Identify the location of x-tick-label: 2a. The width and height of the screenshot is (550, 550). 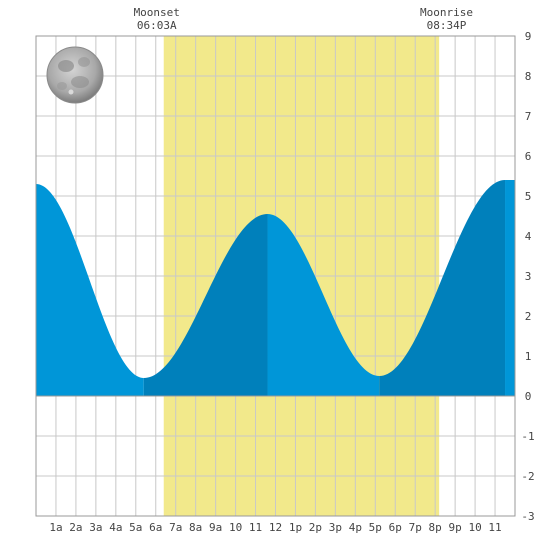
(75, 527).